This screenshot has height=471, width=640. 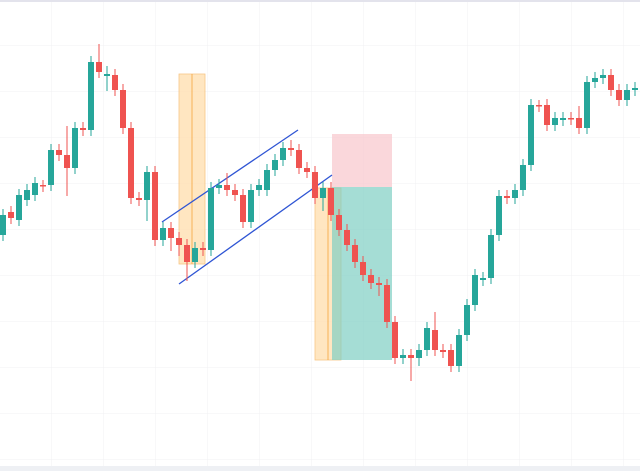 What do you see at coordinates (362, 160) in the screenshot?
I see `stop-zone` at bounding box center [362, 160].